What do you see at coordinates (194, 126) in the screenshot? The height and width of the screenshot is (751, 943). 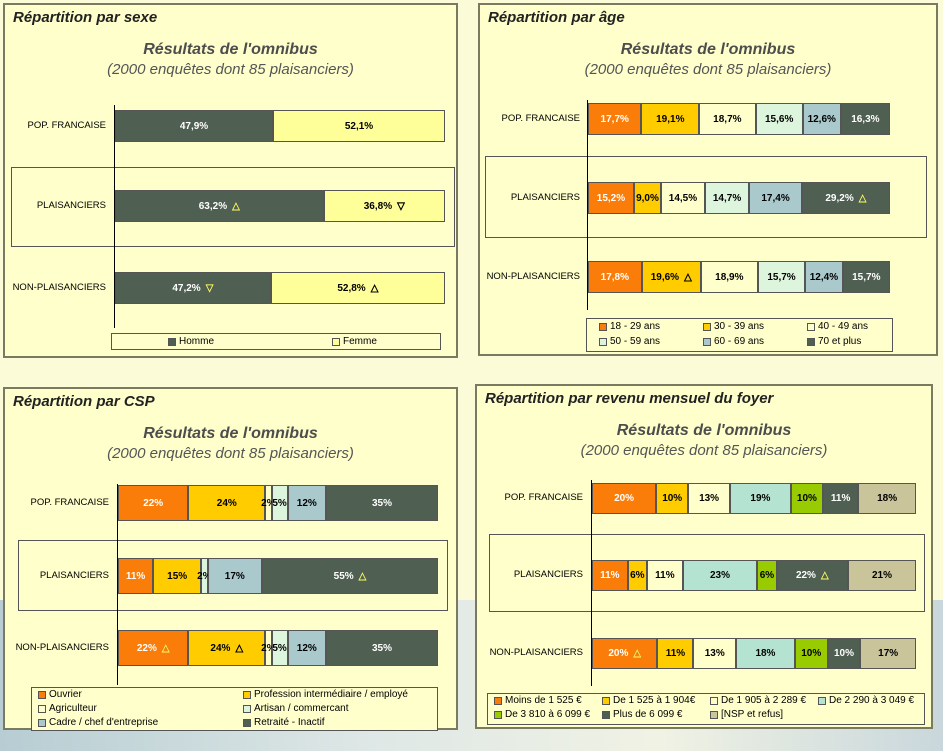 I see `bar-segment: 47,9%` at bounding box center [194, 126].